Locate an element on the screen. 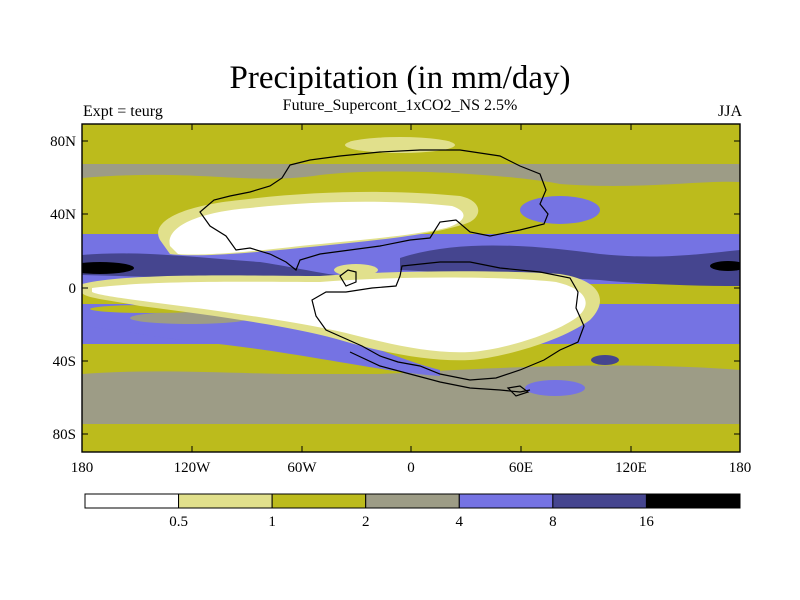 The width and height of the screenshot is (800, 600). lat-tick-label: 0 is located at coordinates (73, 289).